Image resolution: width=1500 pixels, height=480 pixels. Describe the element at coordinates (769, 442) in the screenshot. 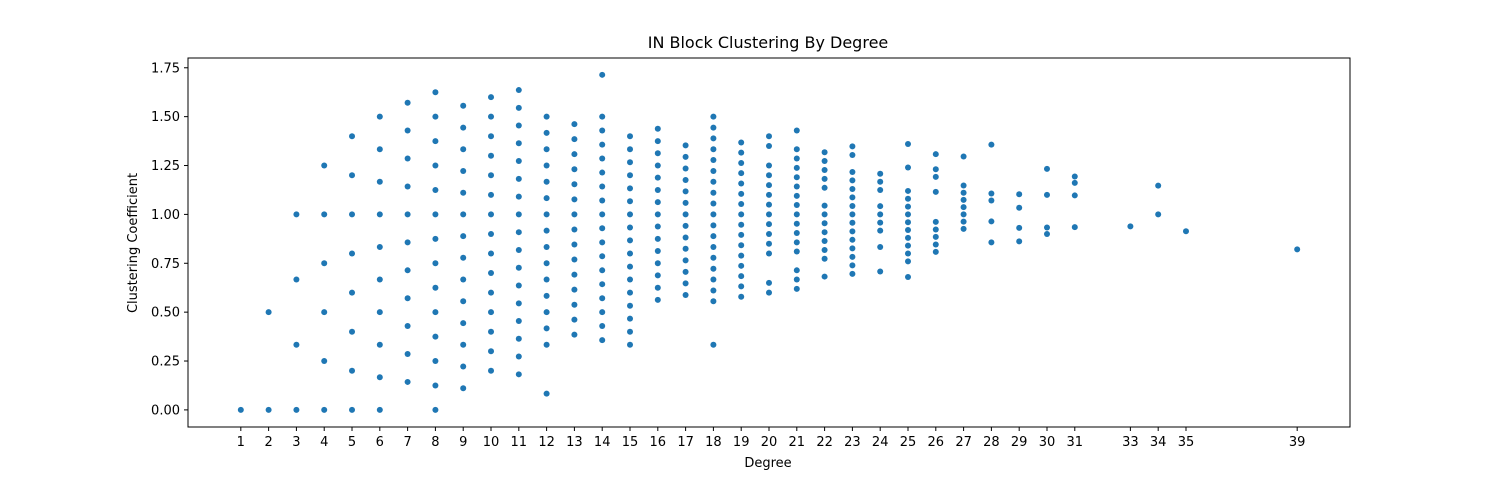

I see `x-tick-label: 20` at that location.